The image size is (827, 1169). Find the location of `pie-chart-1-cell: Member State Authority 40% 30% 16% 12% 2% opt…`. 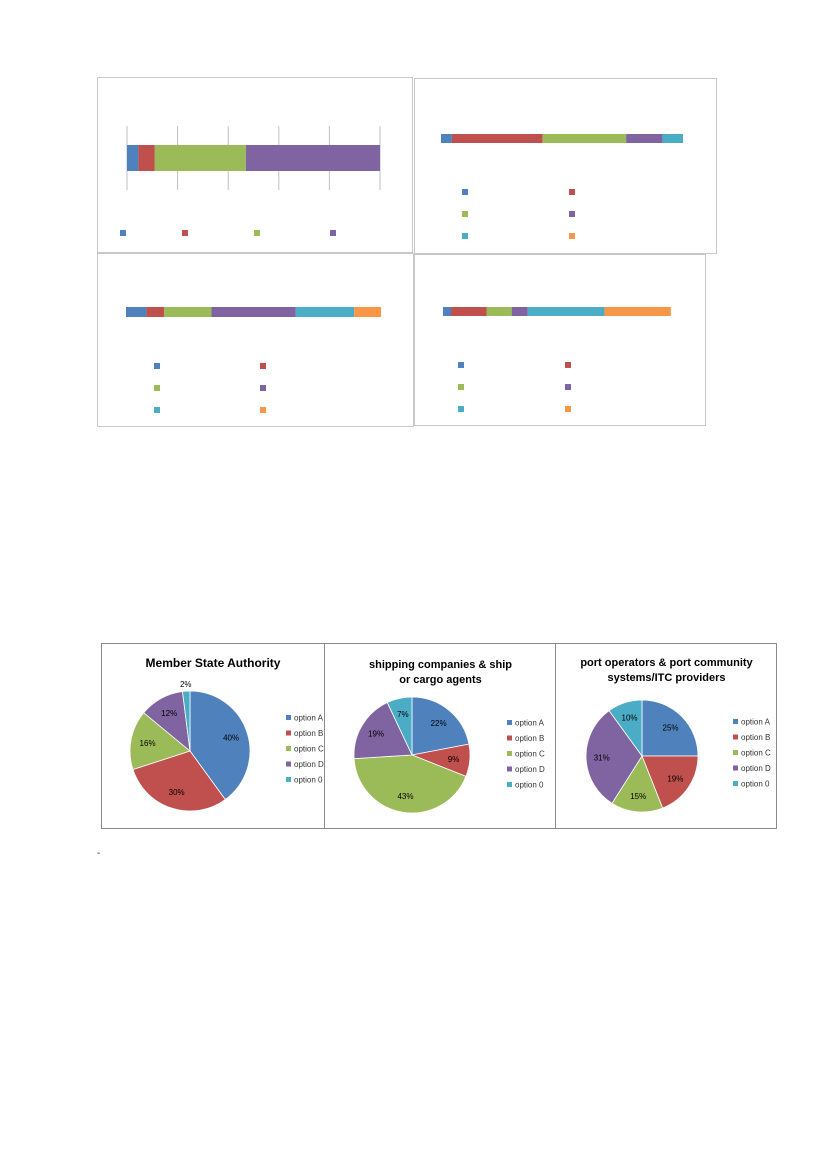

pie-chart-1-cell: Member State Authority 40% 30% 16% 12% 2% opt… is located at coordinates (213, 736).